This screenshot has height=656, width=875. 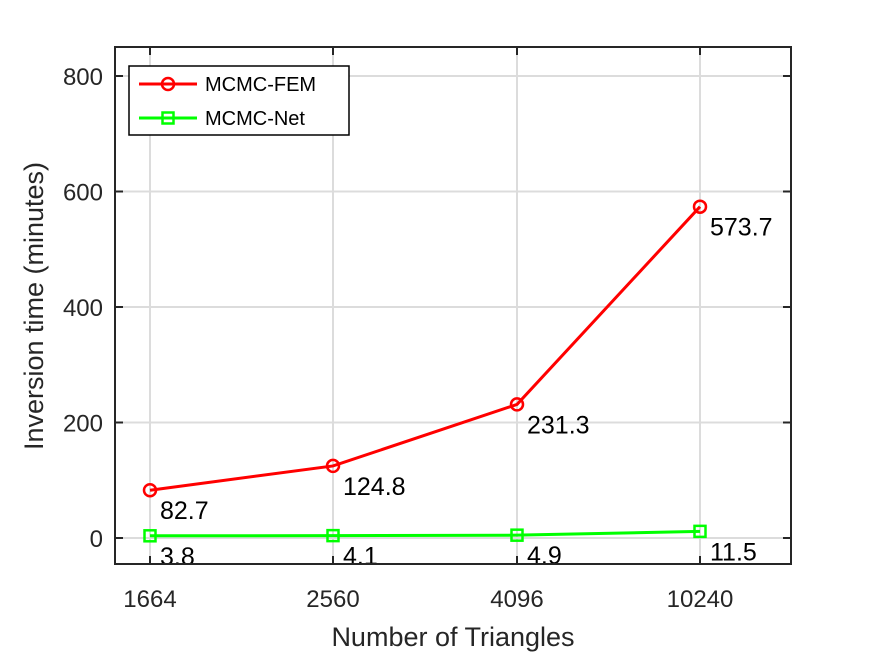 What do you see at coordinates (733, 552) in the screenshot?
I see `data-label: 11.5` at bounding box center [733, 552].